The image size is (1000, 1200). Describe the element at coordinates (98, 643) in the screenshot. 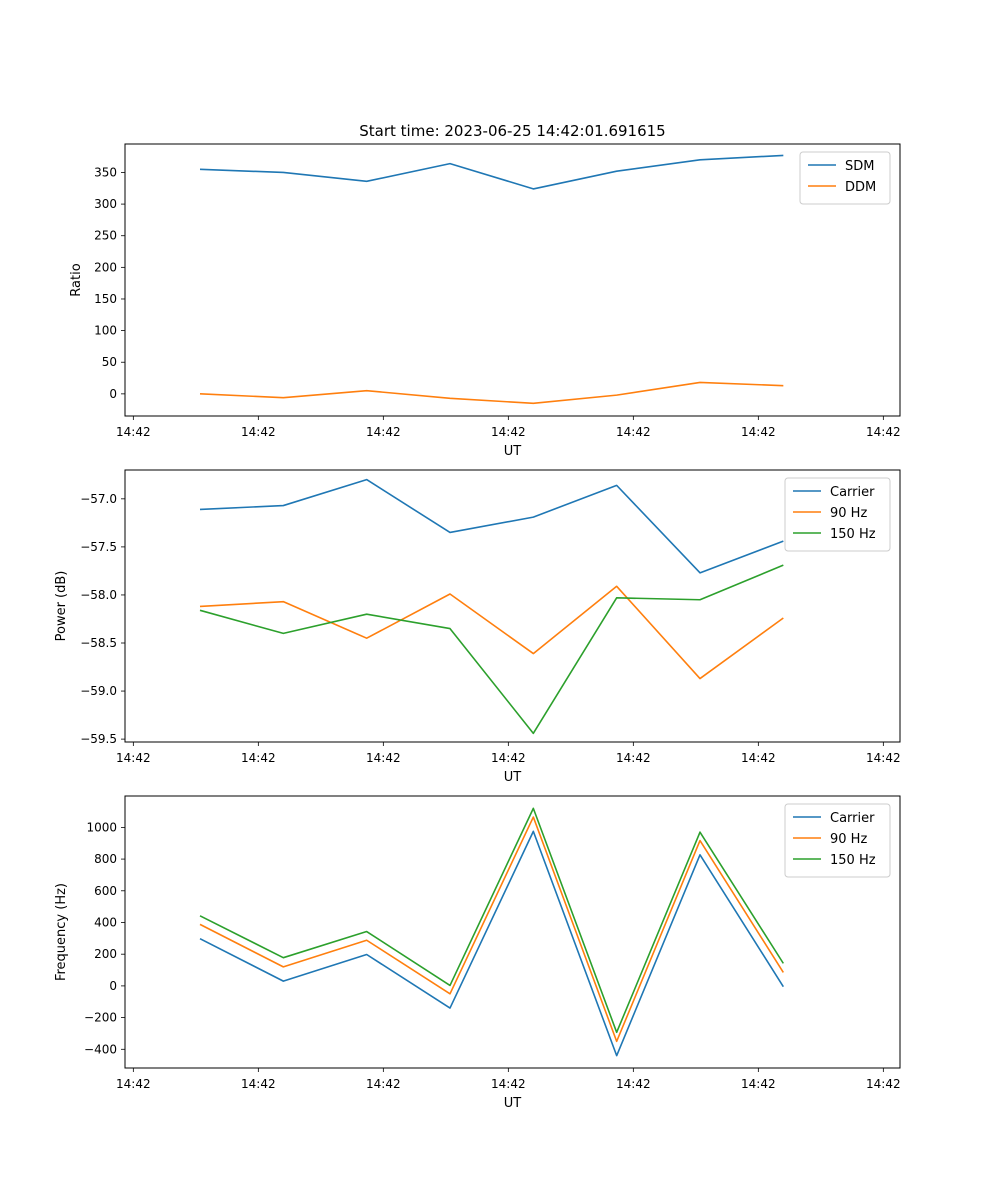

I see `y-tick-label: −58.5` at that location.